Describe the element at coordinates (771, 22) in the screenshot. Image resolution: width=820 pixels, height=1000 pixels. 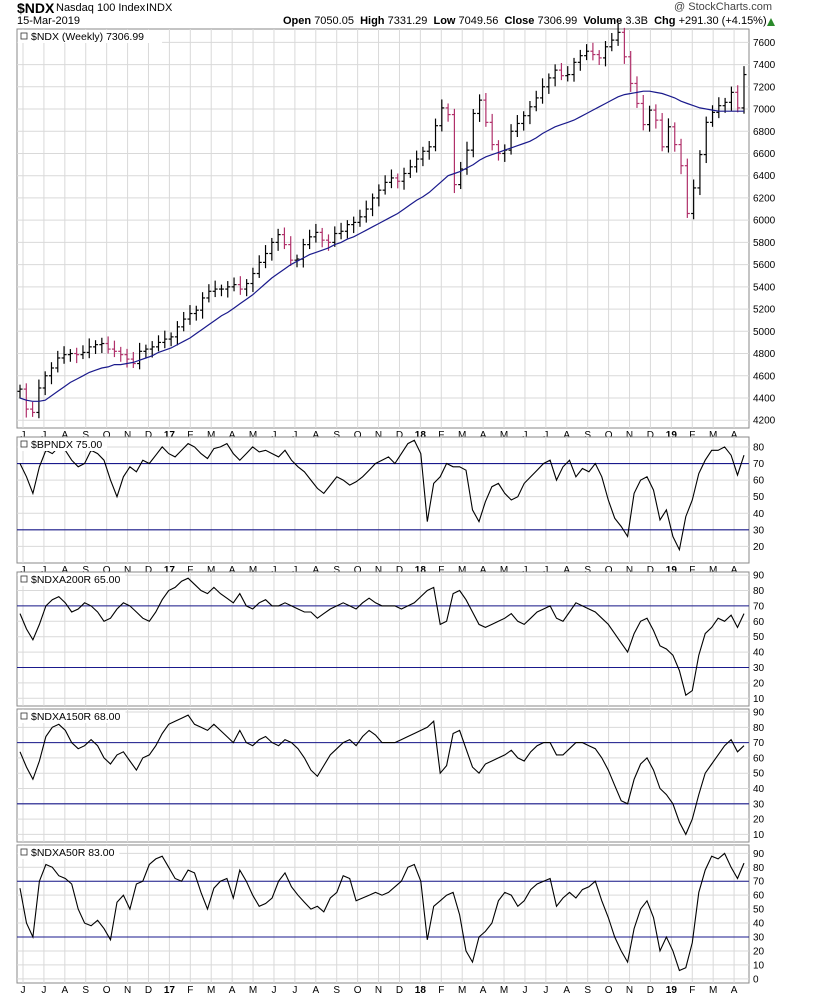
I see `chg-up-arrow-icon` at that location.